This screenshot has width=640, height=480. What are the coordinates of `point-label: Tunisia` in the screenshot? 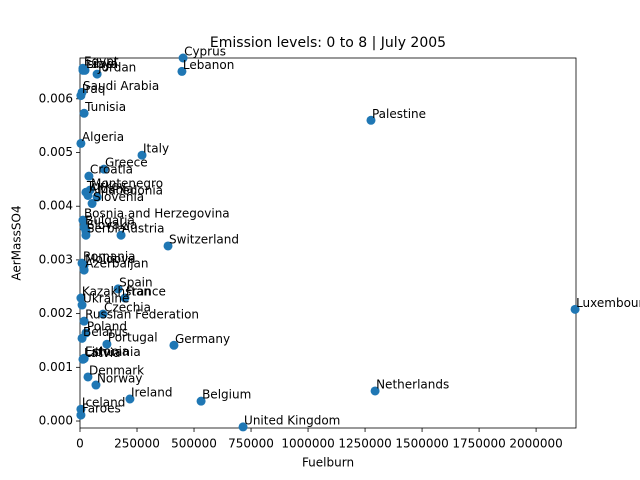 It's located at (105, 107).